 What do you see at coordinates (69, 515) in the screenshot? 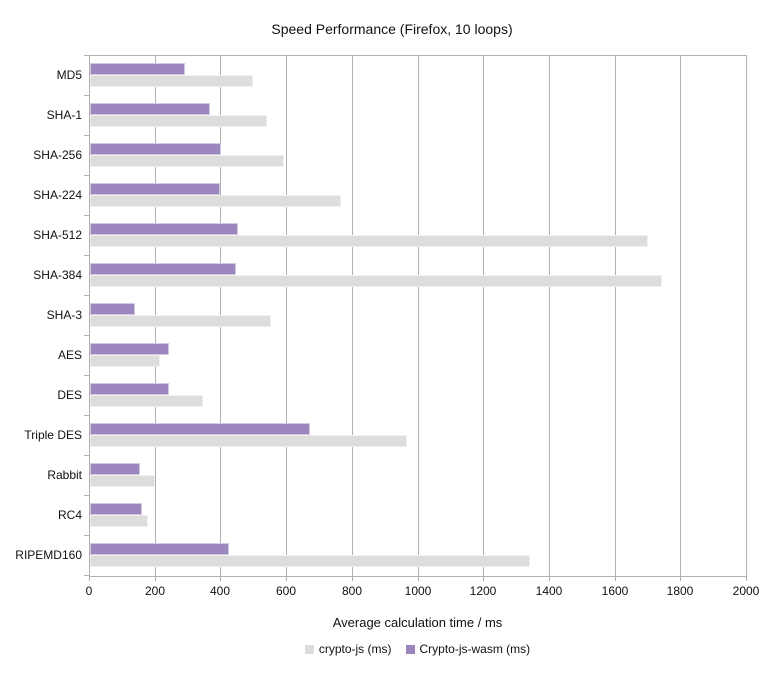
I see `category-label-rc4: RC4` at bounding box center [69, 515].